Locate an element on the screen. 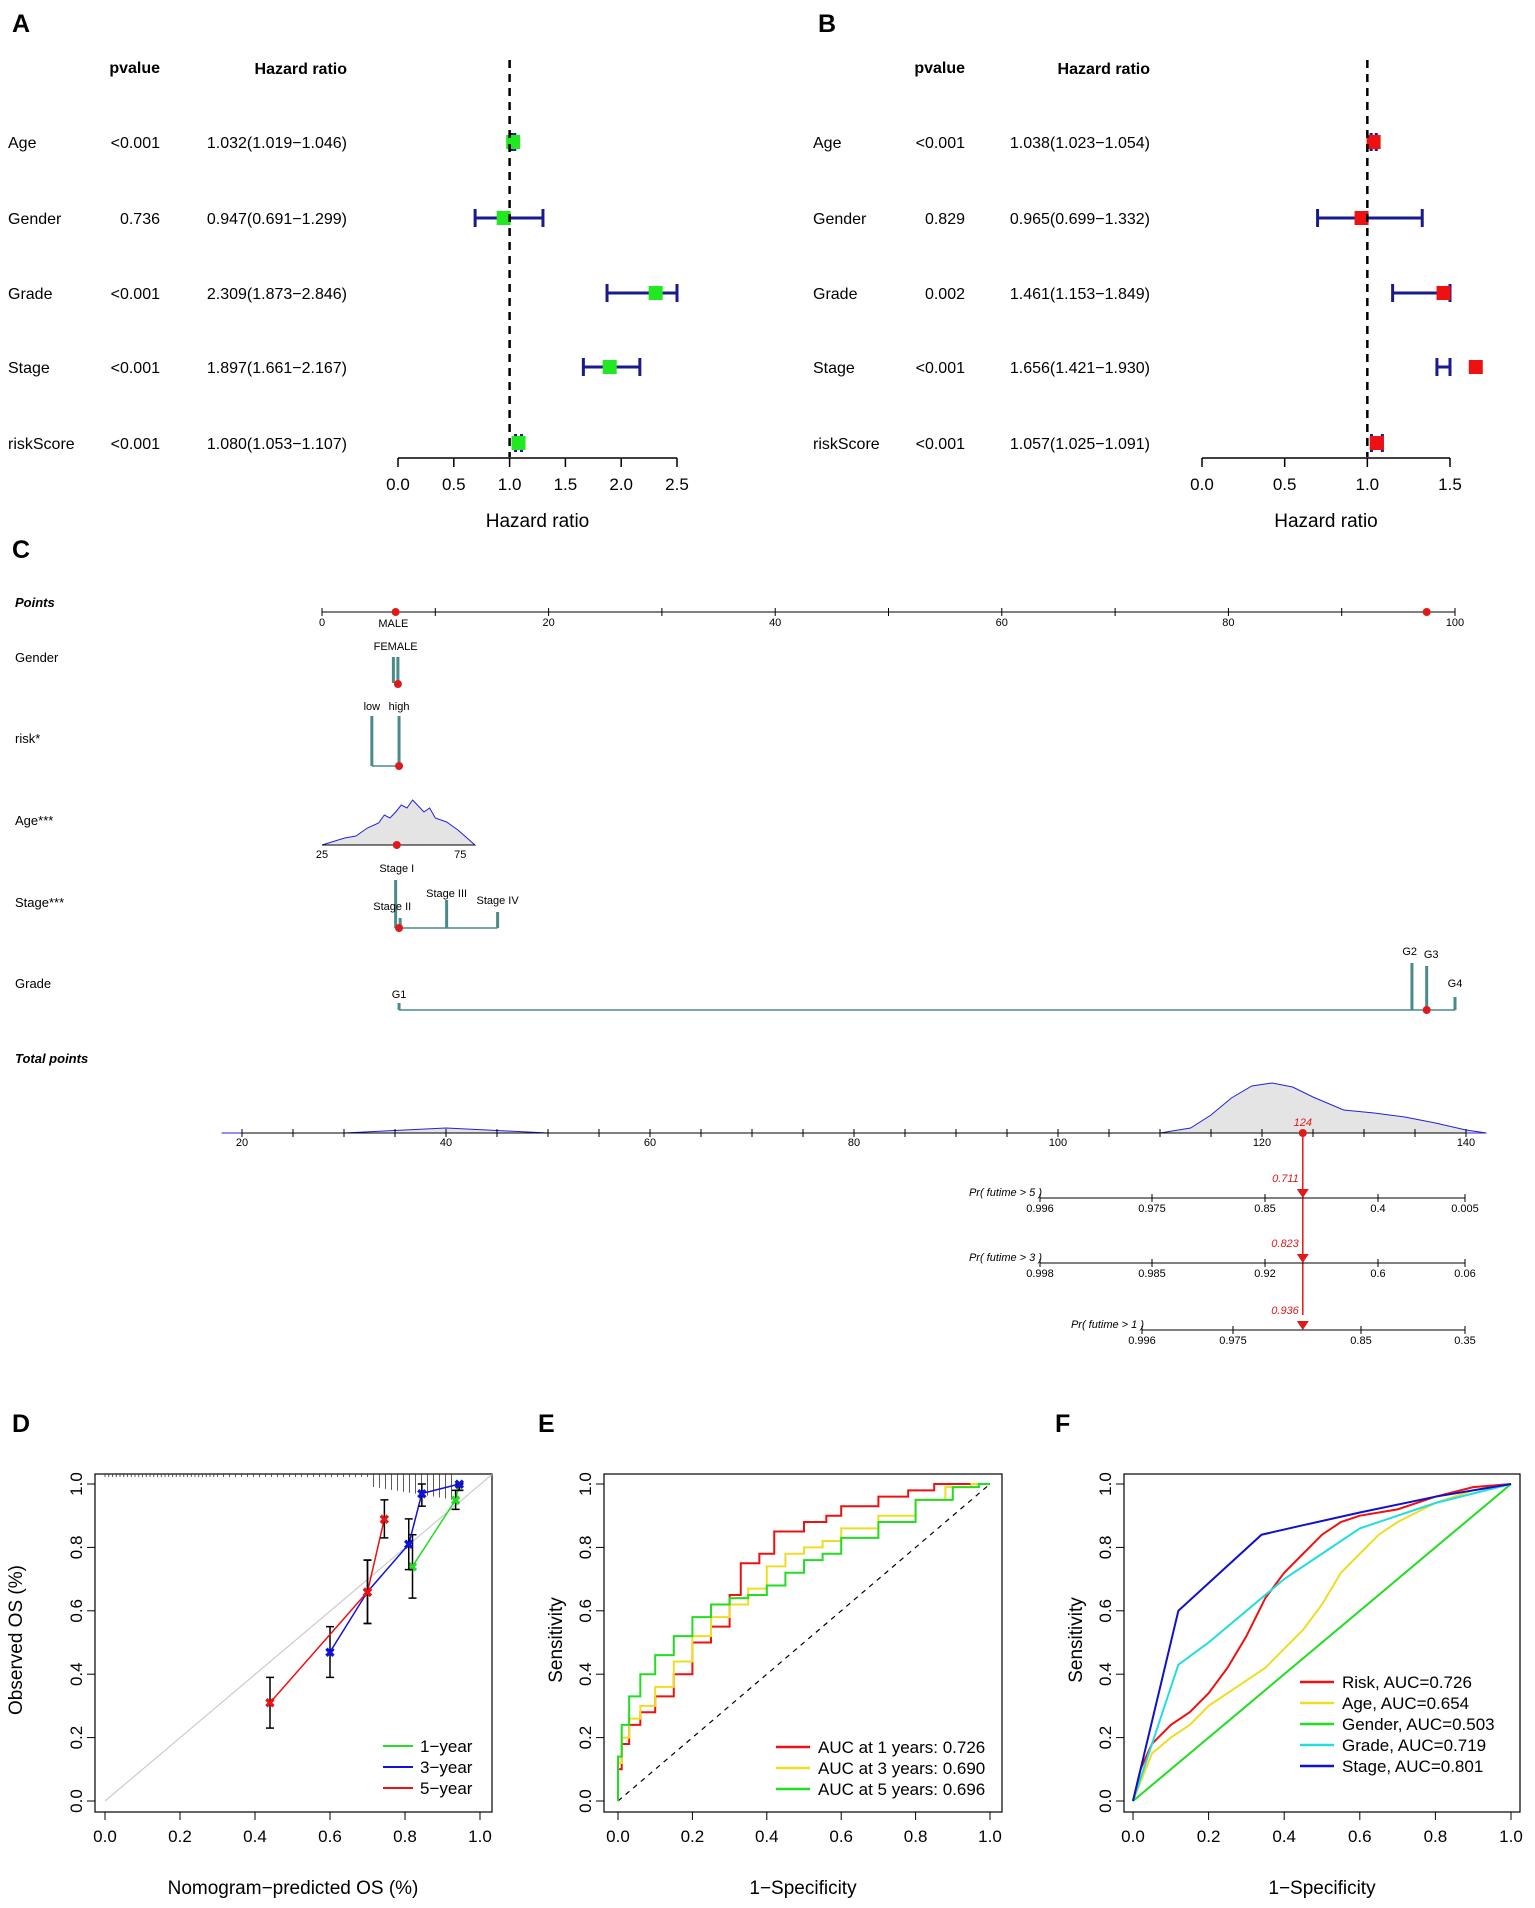  panel-label-a: A is located at coordinates (21, 24).